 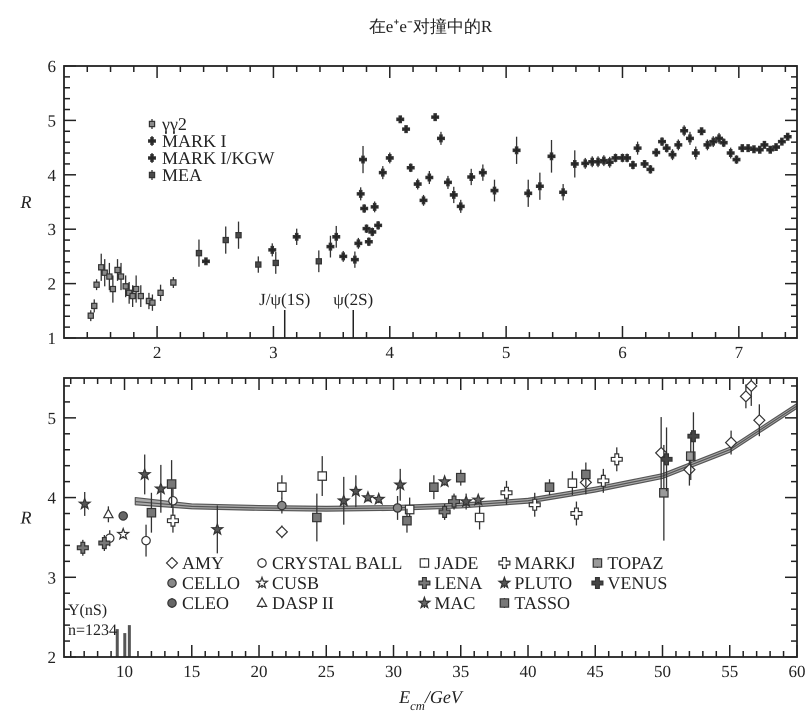 I want to click on legend-label: DASP II, so click(x=303, y=603).